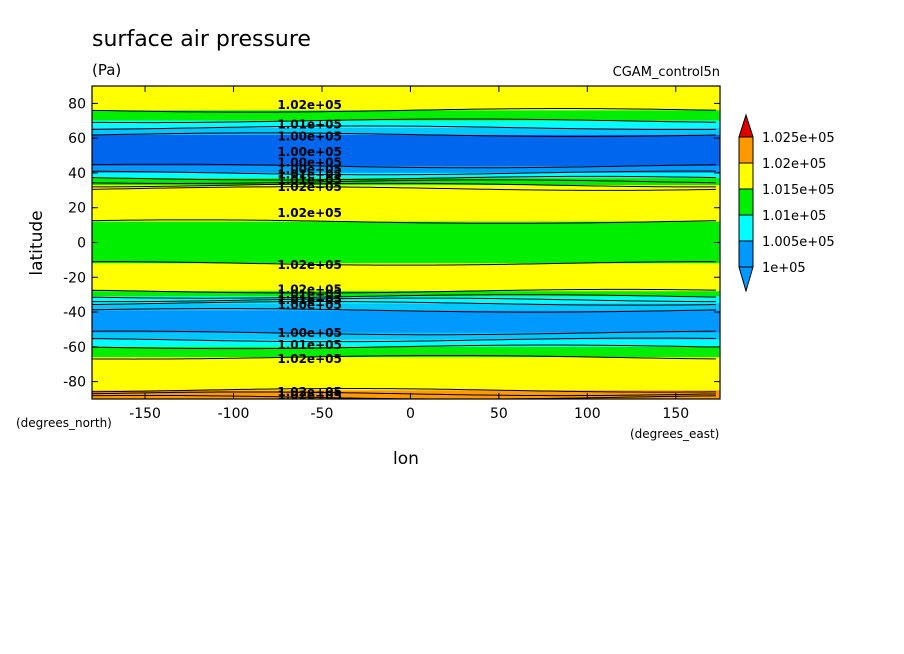  I want to click on contour-label-7: 1.01e+05, so click(309, 180).